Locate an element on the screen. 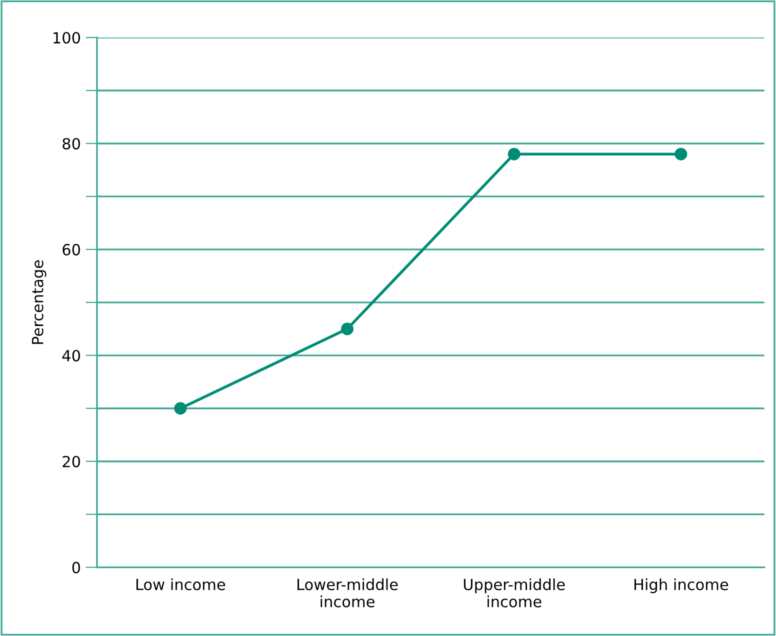  x-tick-label: Lower-middle income is located at coordinates (348, 593).